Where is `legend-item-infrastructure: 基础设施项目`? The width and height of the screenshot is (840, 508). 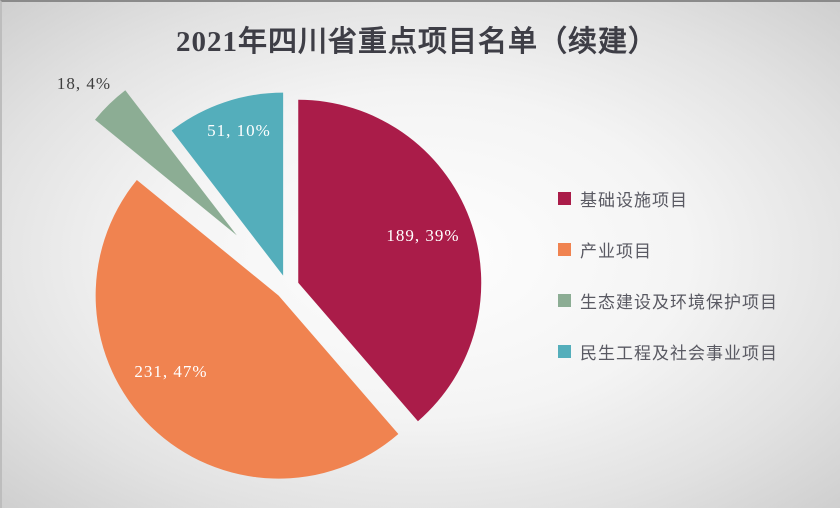 legend-item-infrastructure: 基础设施项目 is located at coordinates (668, 199).